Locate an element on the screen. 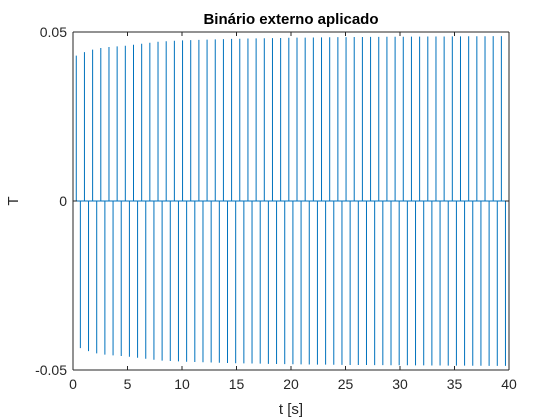  y-axis-label: T is located at coordinates (13, 200).